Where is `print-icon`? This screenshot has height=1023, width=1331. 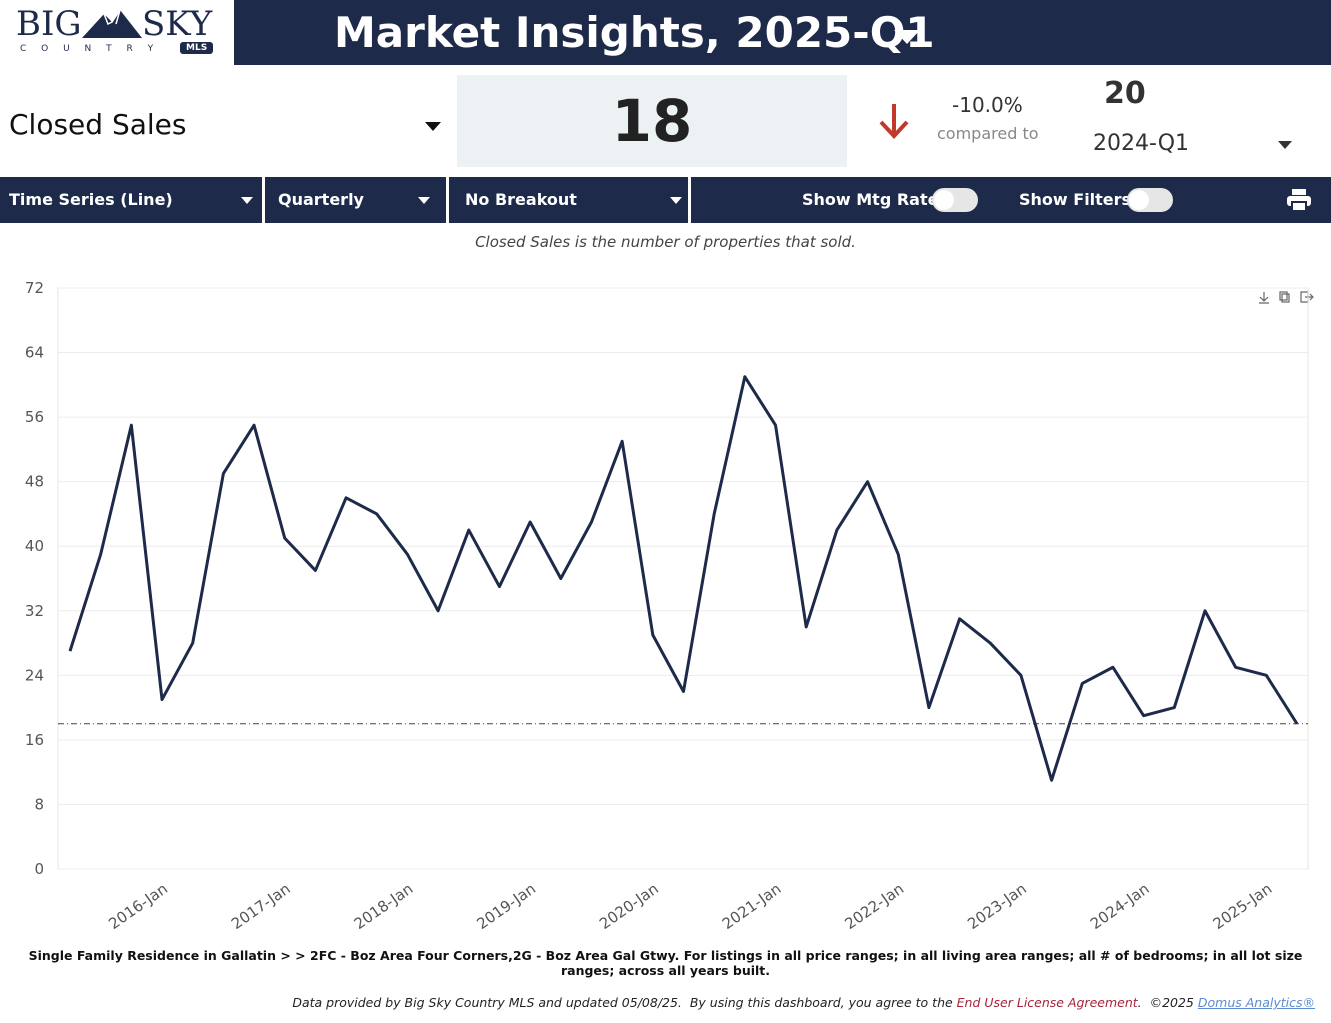 print-icon is located at coordinates (1299, 200).